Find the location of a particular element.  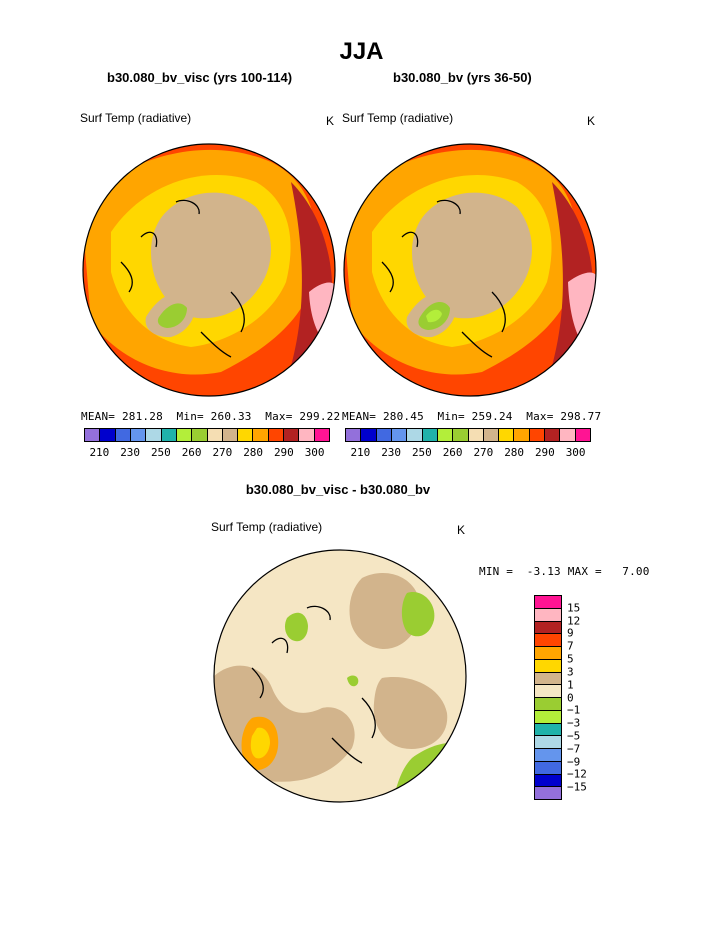

panel-2-colorbar-tick-label: 230 is located at coordinates (391, 452).